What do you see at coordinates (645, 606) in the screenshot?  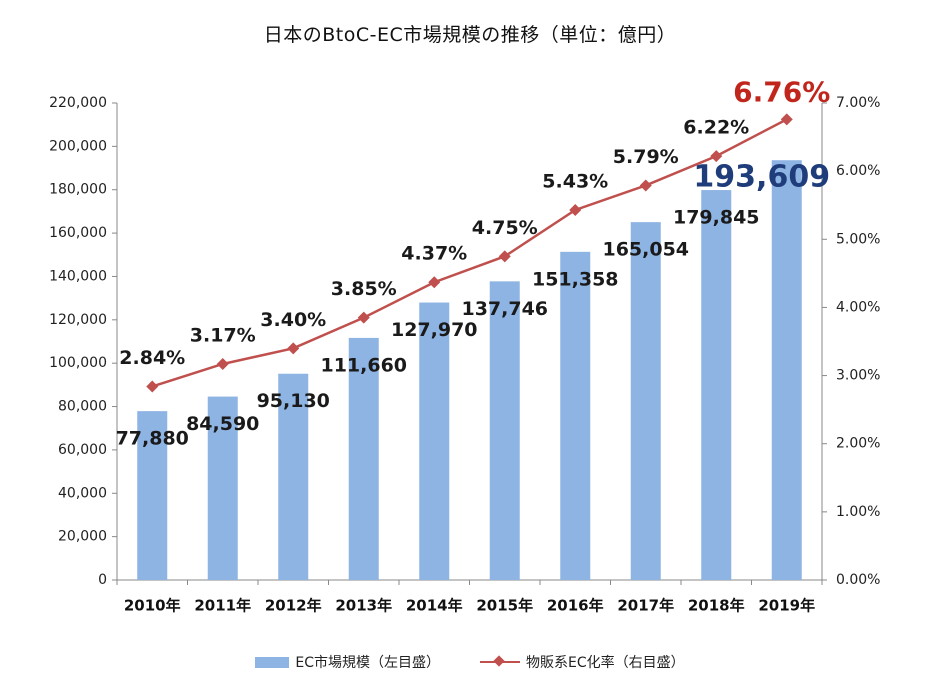 I see `x-tick-label: 2017年` at bounding box center [645, 606].